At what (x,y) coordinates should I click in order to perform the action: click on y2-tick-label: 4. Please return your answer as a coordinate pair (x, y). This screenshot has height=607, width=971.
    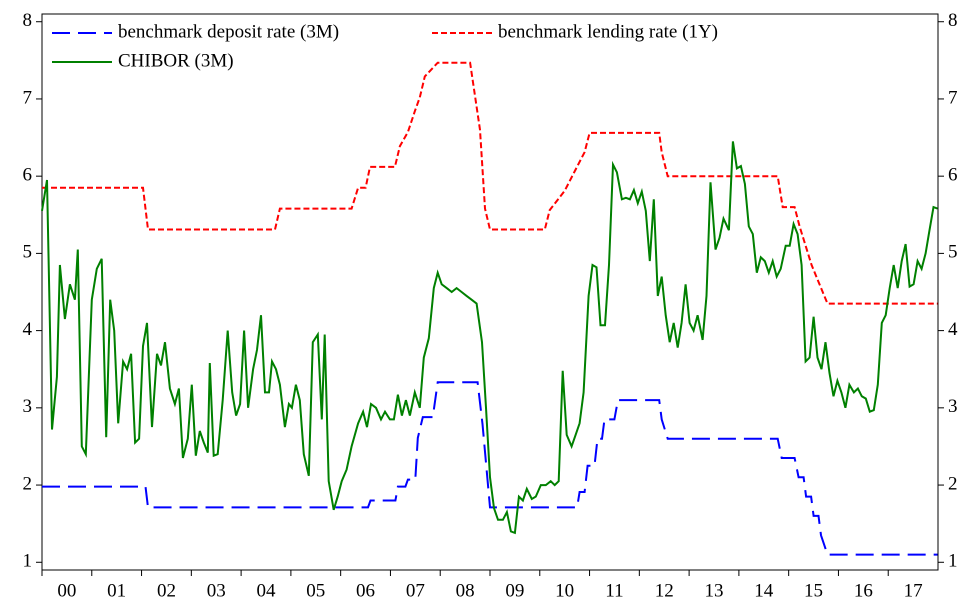
    Looking at the image, I should click on (953, 329).